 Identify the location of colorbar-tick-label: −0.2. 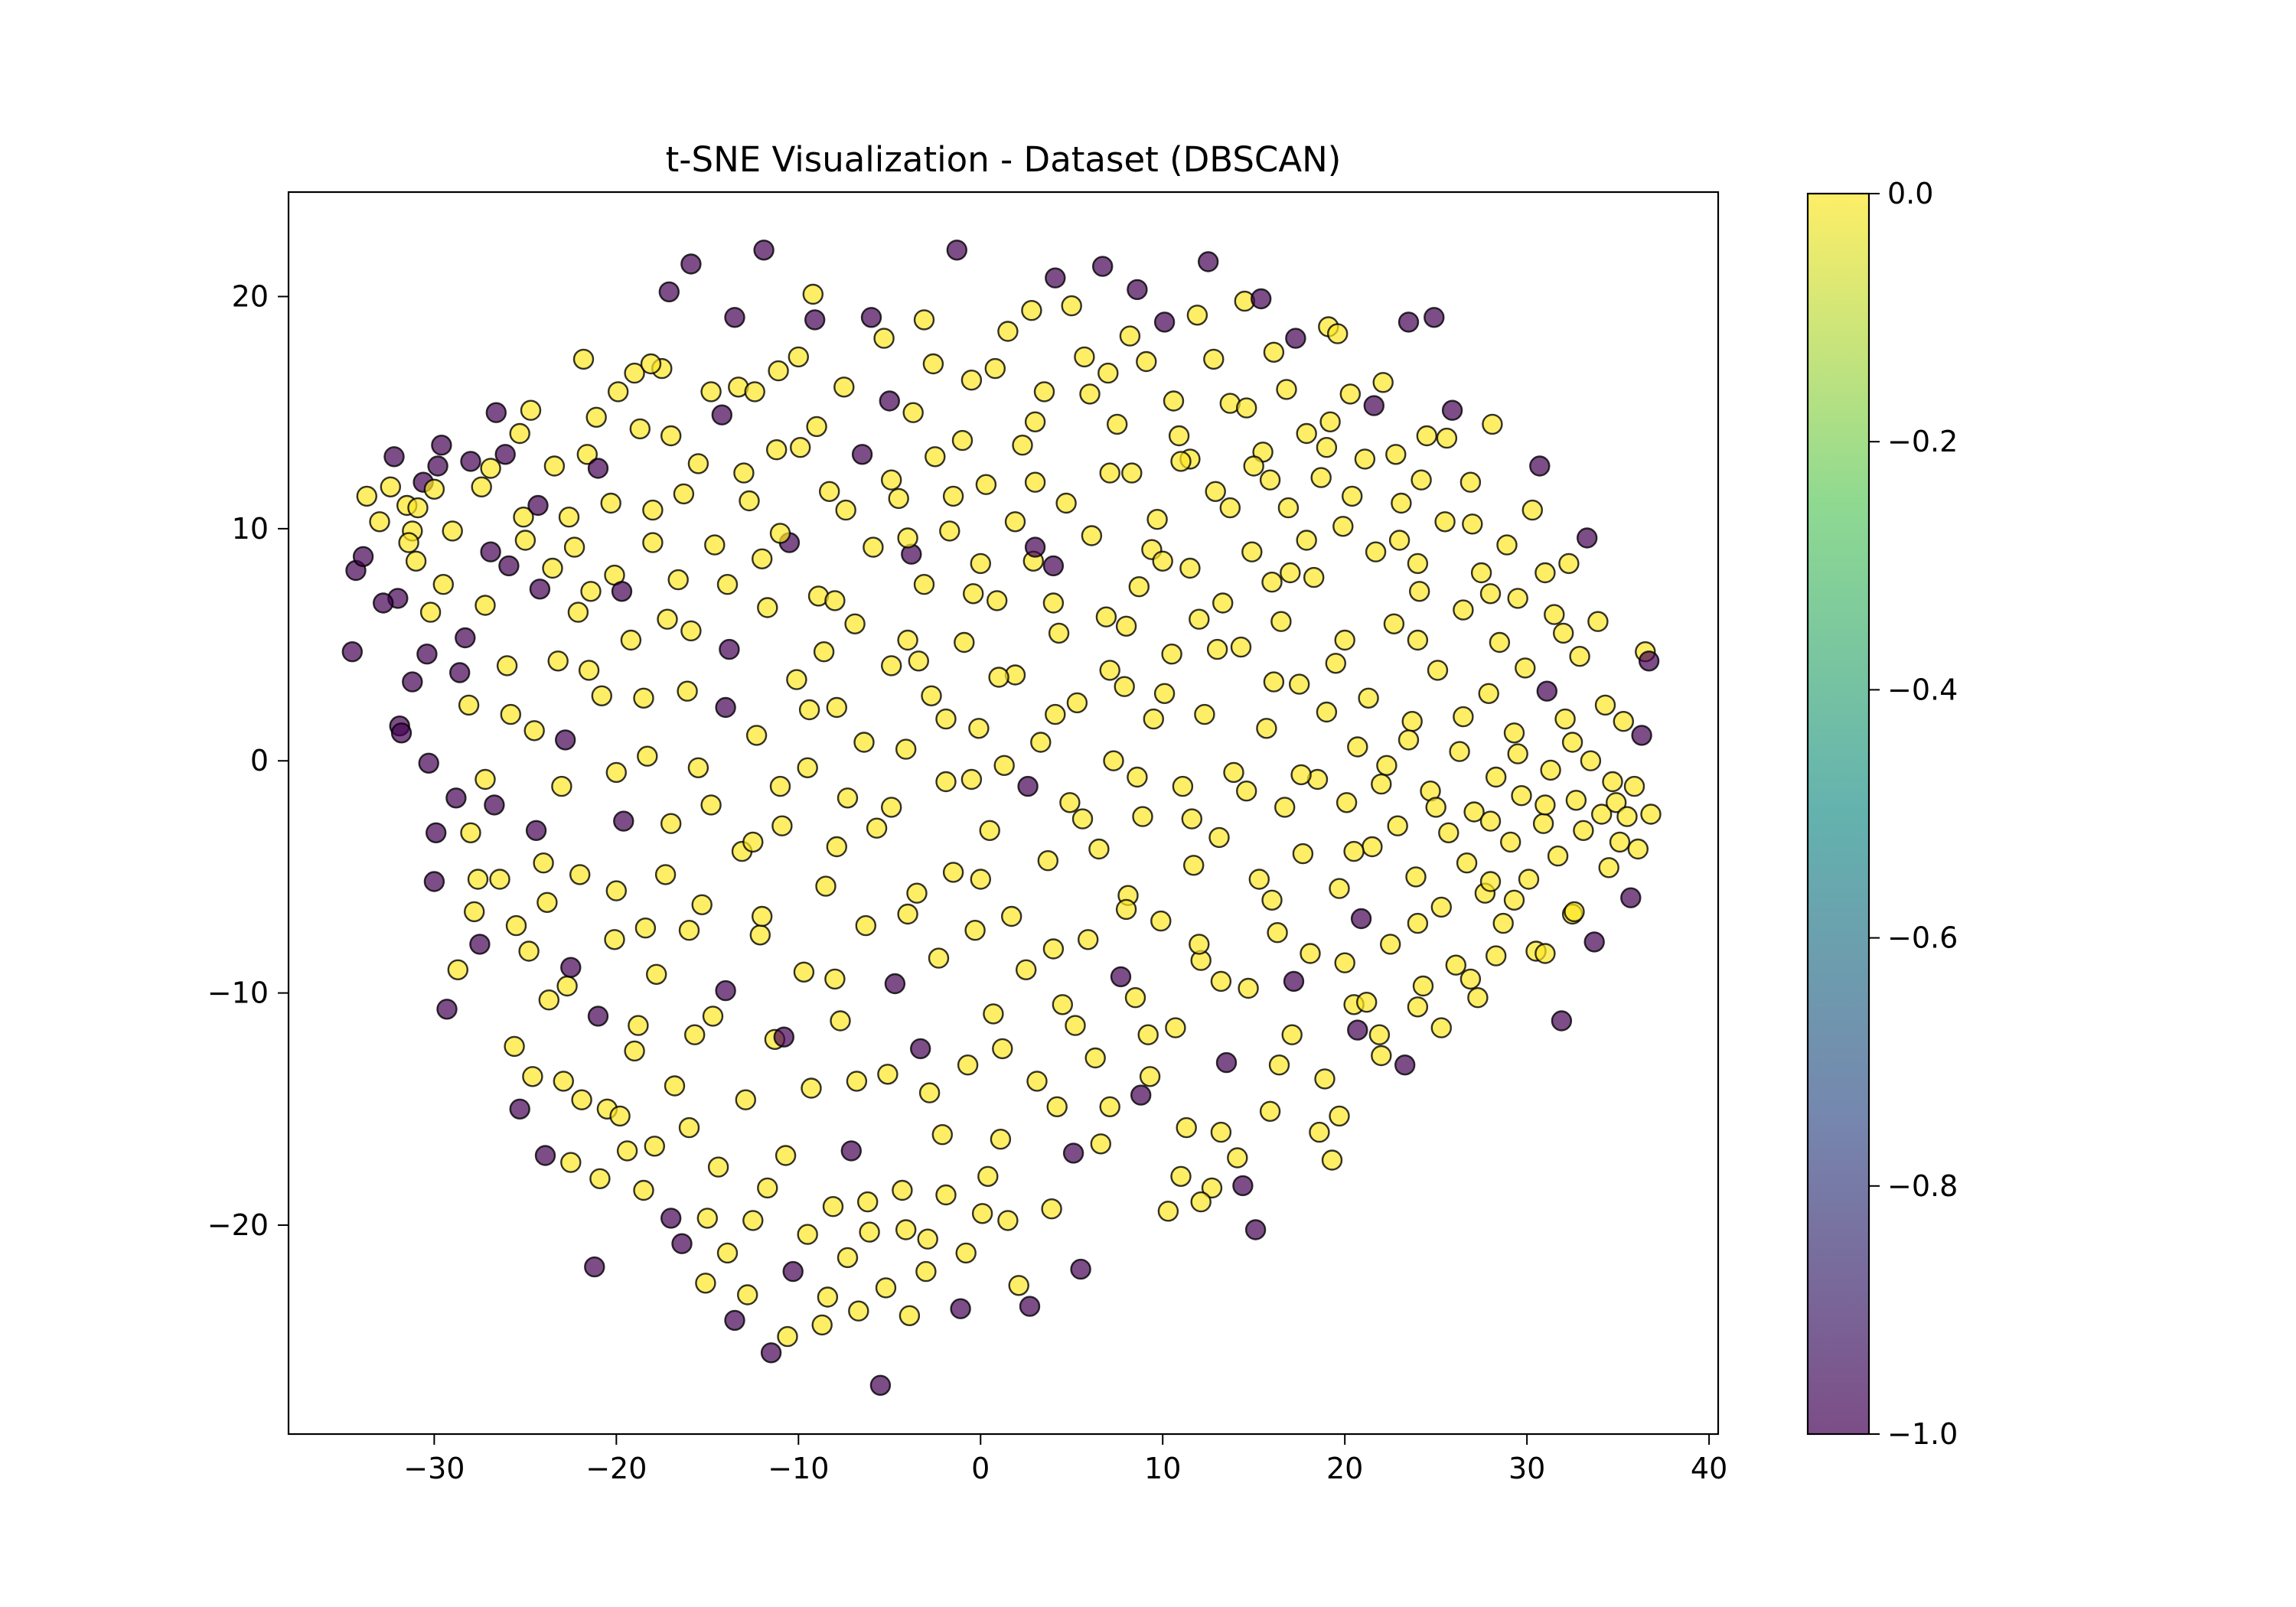
(1922, 441).